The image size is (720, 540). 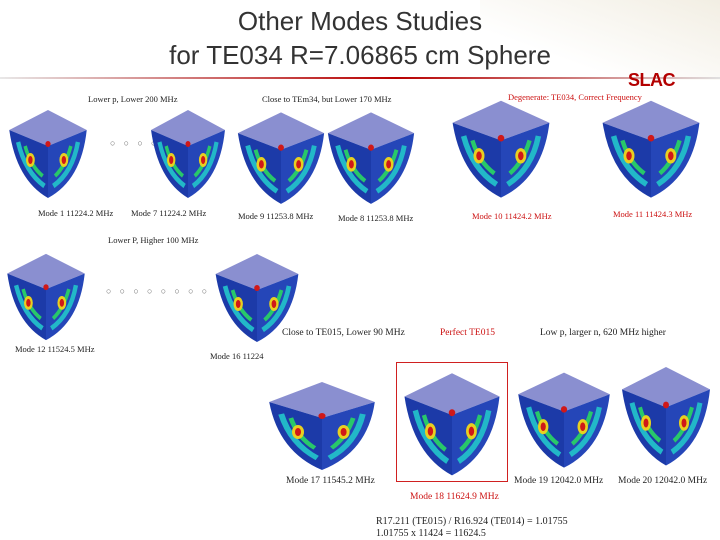 What do you see at coordinates (600, 40) in the screenshot?
I see `corner-decoration` at bounding box center [600, 40].